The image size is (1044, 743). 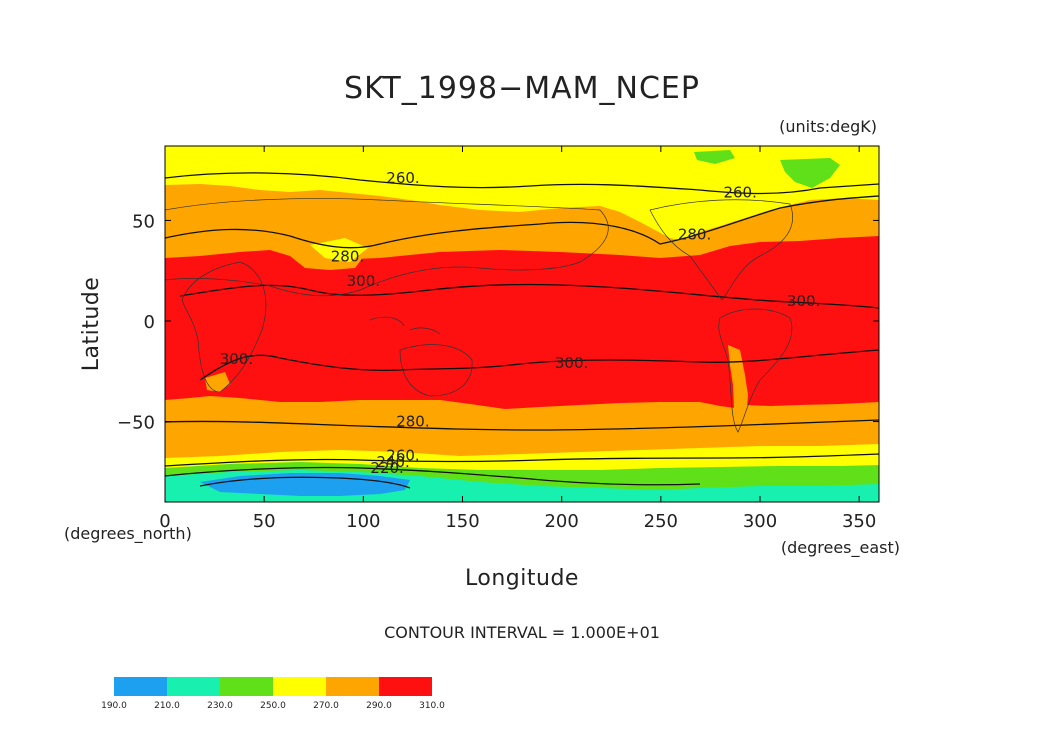 I want to click on contour-300-south, so click(x=539, y=365).